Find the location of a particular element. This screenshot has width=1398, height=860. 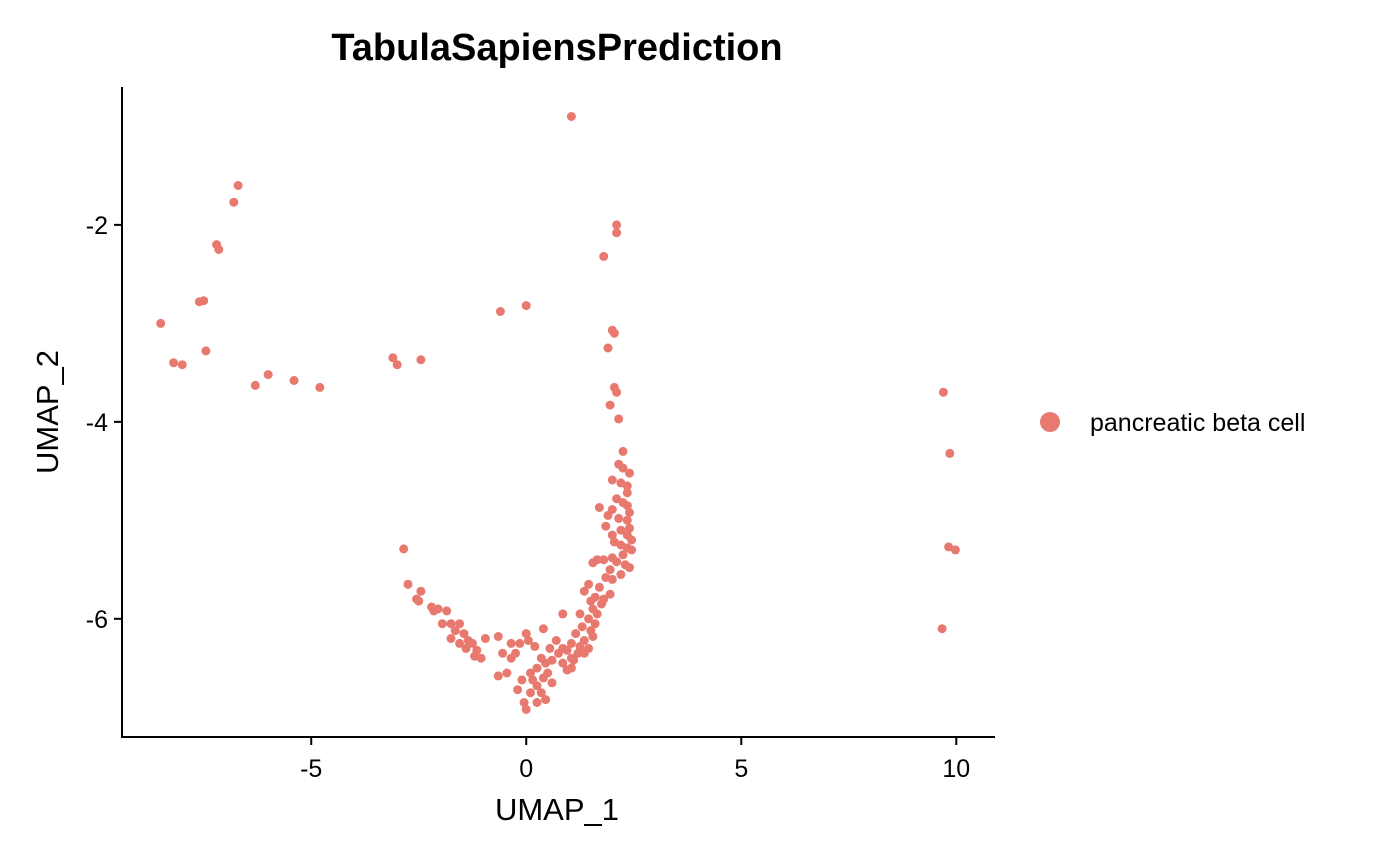

legend-marker is located at coordinates (1050, 422).